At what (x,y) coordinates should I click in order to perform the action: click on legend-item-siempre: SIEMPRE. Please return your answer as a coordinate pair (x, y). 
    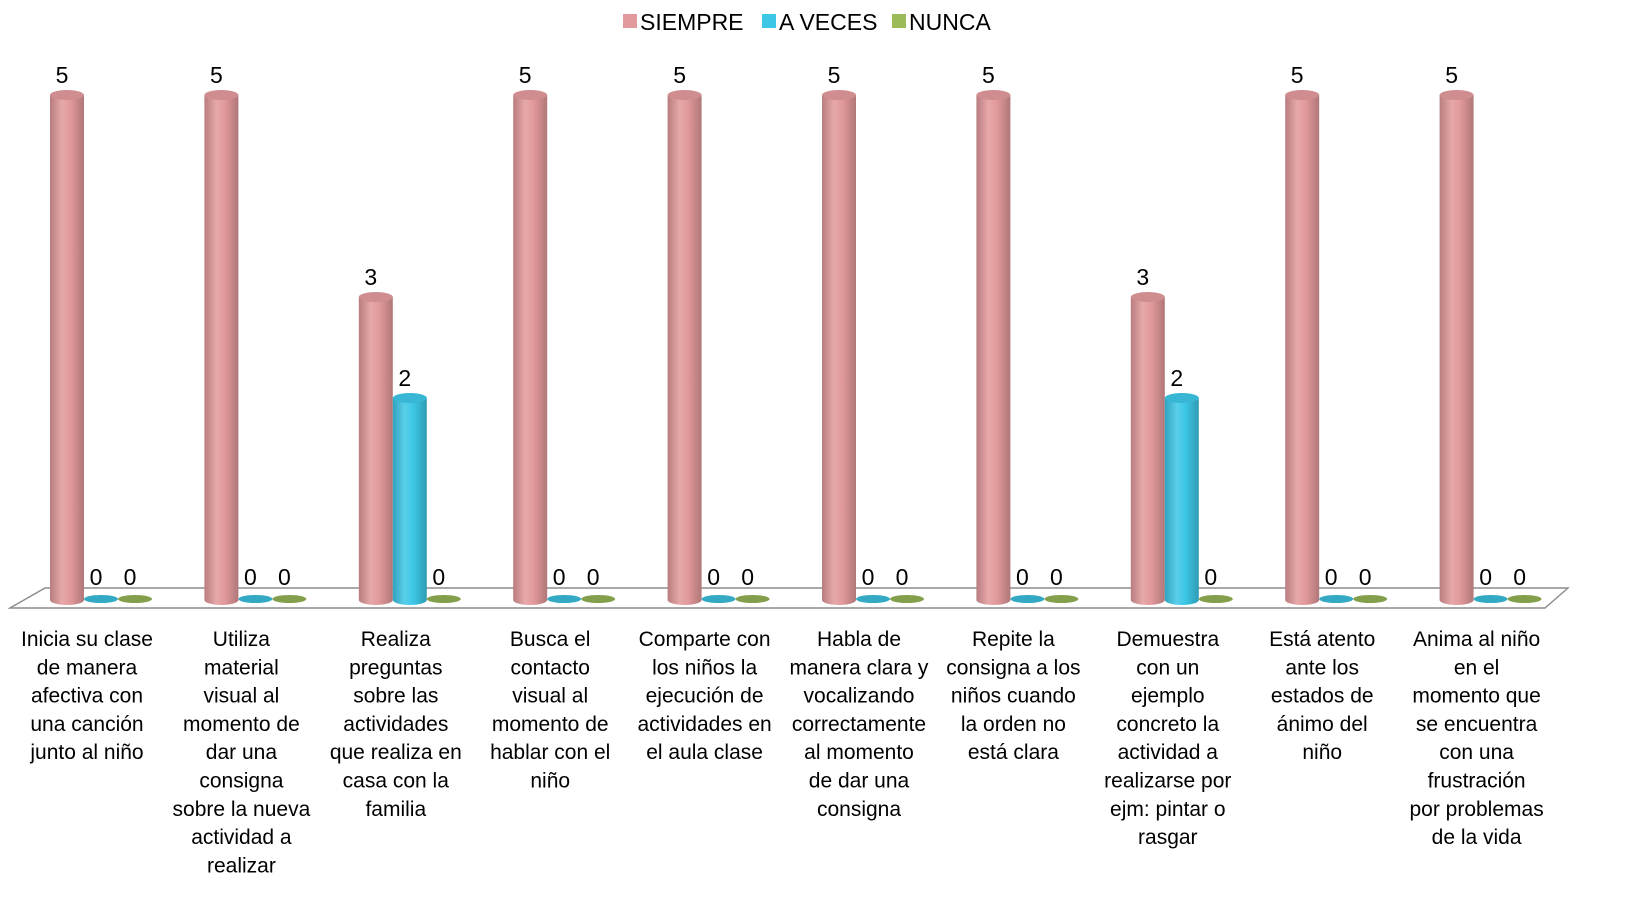
    Looking at the image, I should click on (683, 22).